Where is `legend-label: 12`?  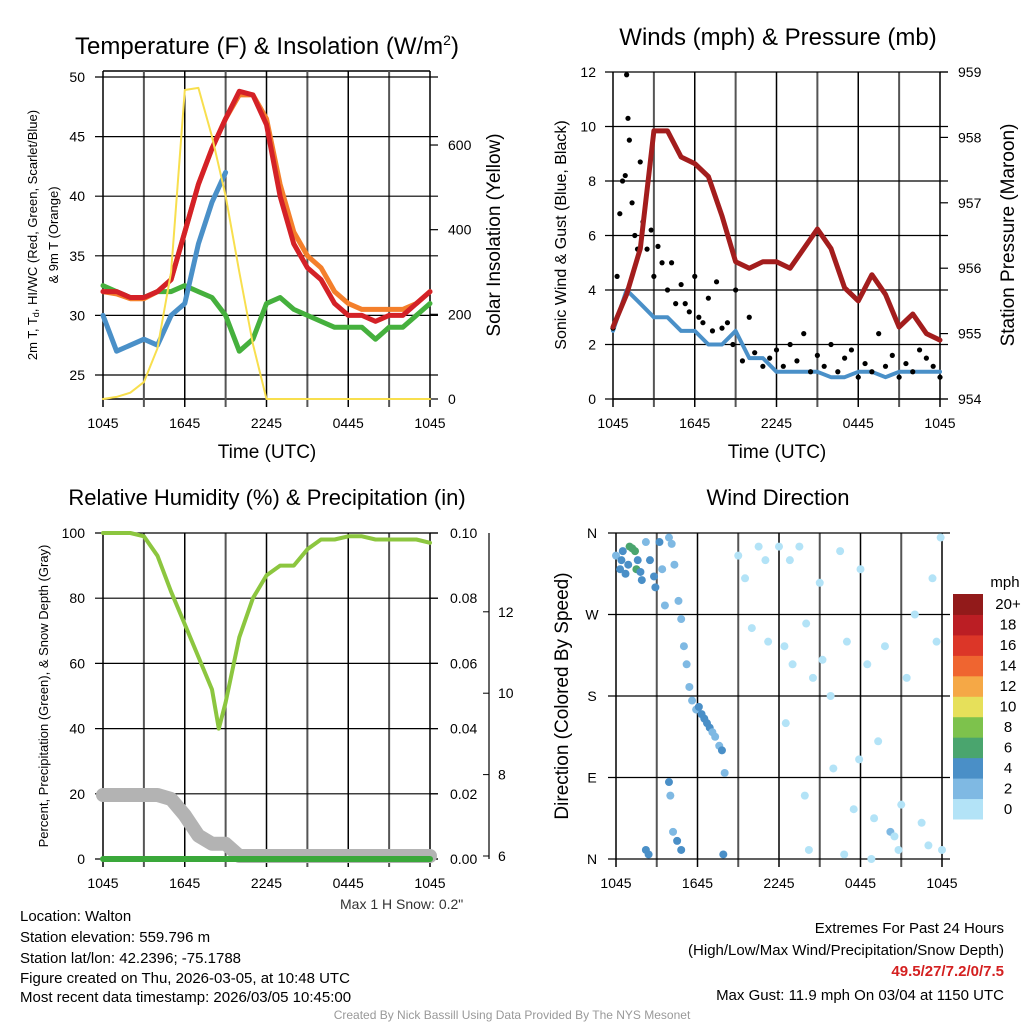 legend-label: 12 is located at coordinates (1008, 686).